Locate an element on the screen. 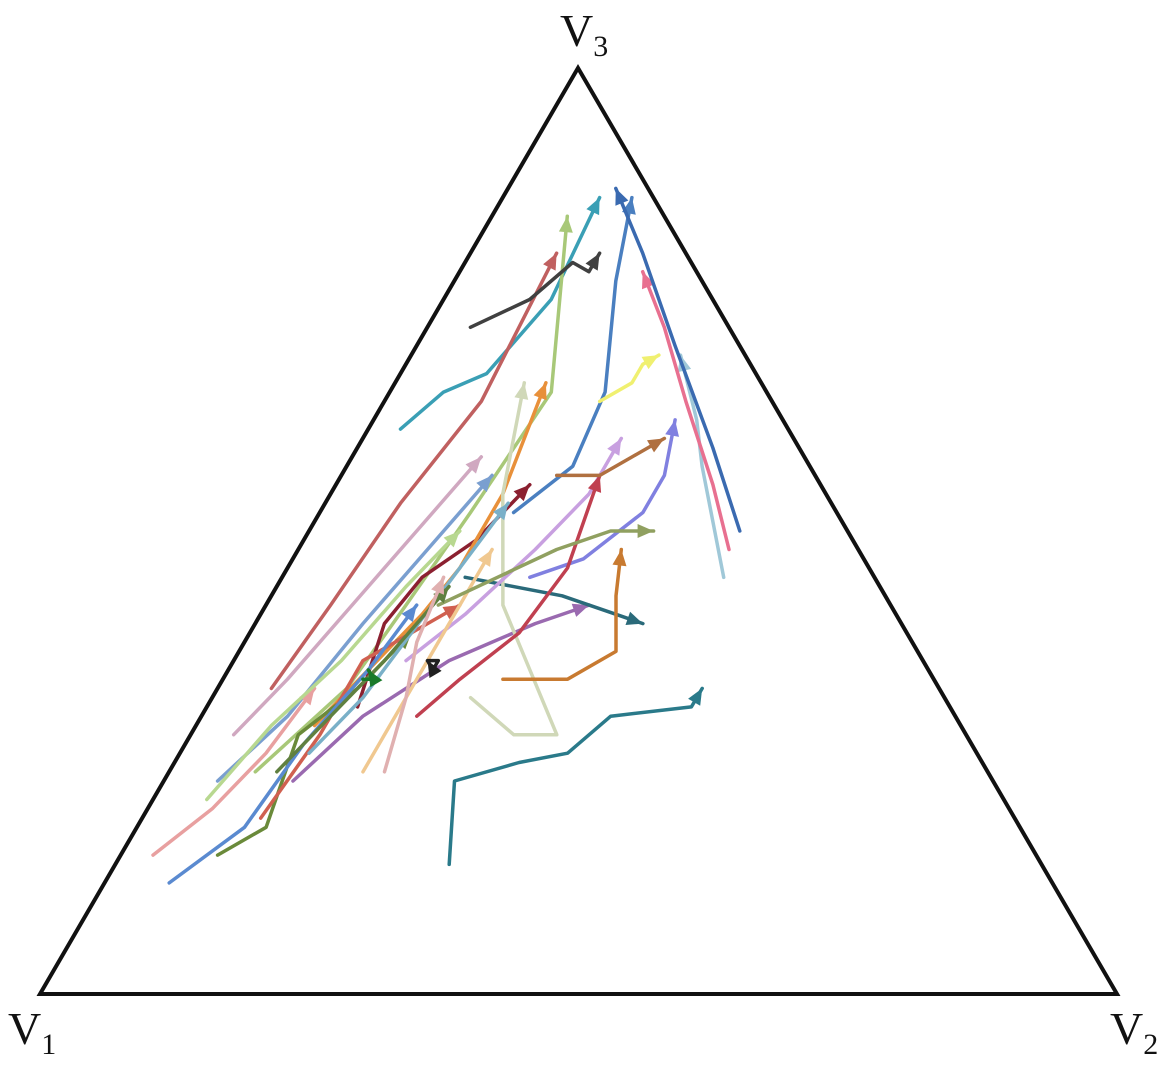 This screenshot has height=1068, width=1176. vertex-label-v2: V2 is located at coordinates (1134, 1032).